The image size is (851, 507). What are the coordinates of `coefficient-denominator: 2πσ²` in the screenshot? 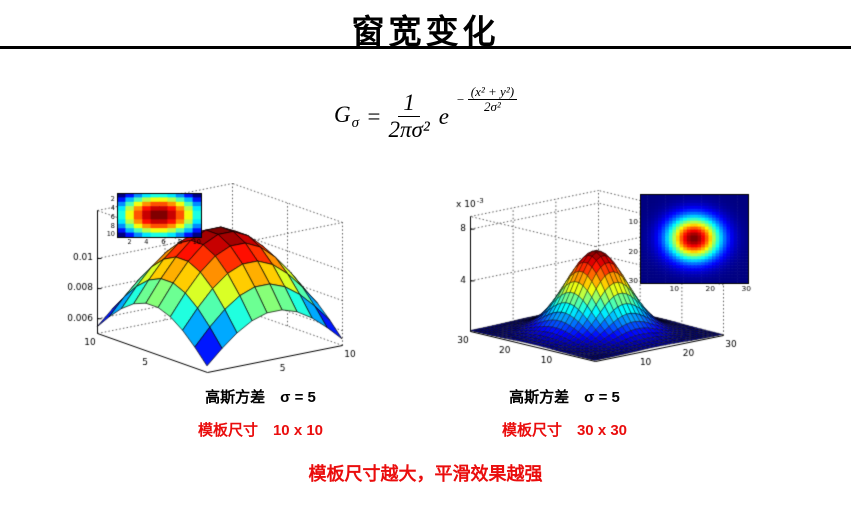 It's located at (409, 130).